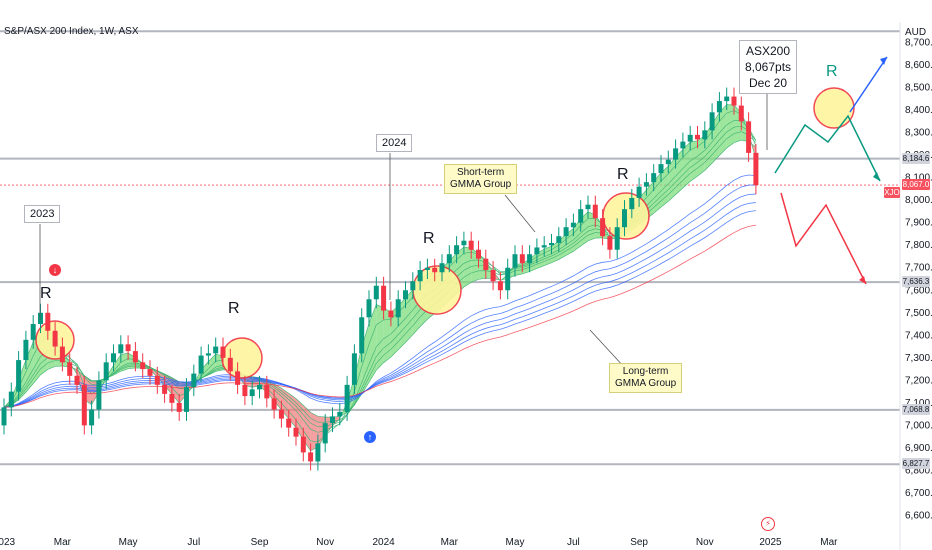  Describe the element at coordinates (918, 358) in the screenshot. I see `y-tick-label: 7,300.0` at that location.